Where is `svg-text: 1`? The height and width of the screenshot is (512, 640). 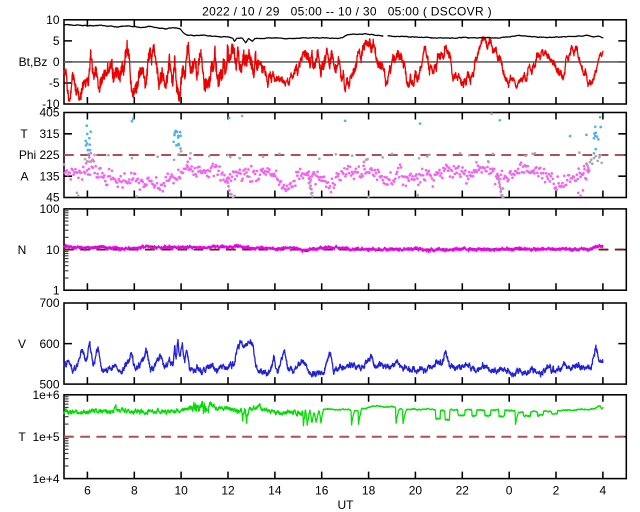
svg-text: 1 is located at coordinates (56, 290).